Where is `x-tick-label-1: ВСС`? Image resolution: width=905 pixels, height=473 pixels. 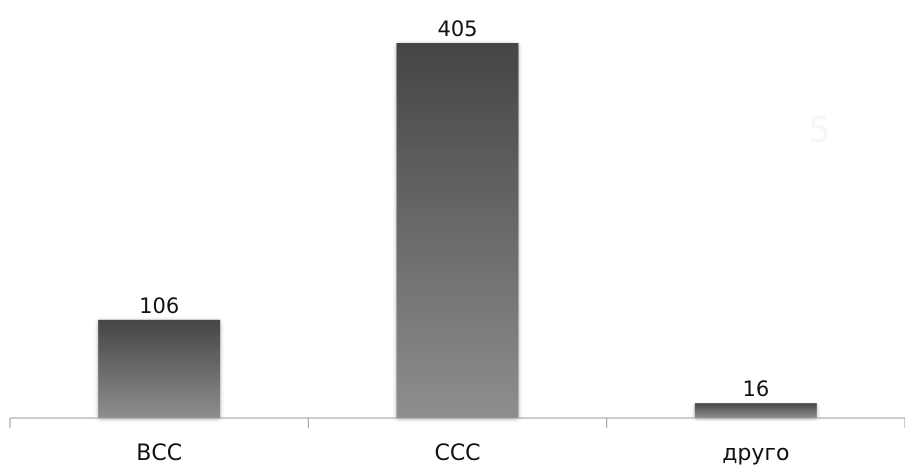 x-tick-label-1: ВСС is located at coordinates (159, 453).